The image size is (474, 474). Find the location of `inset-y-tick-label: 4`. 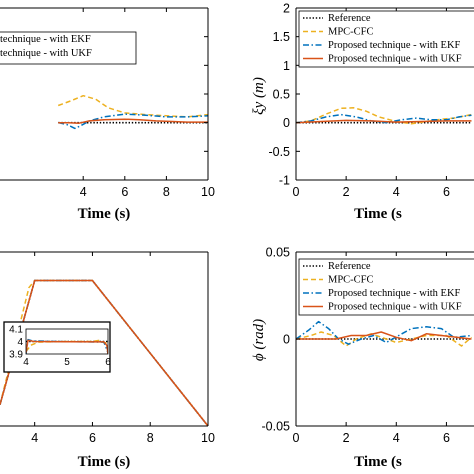

inset-y-tick-label: 4 is located at coordinates (20, 342).